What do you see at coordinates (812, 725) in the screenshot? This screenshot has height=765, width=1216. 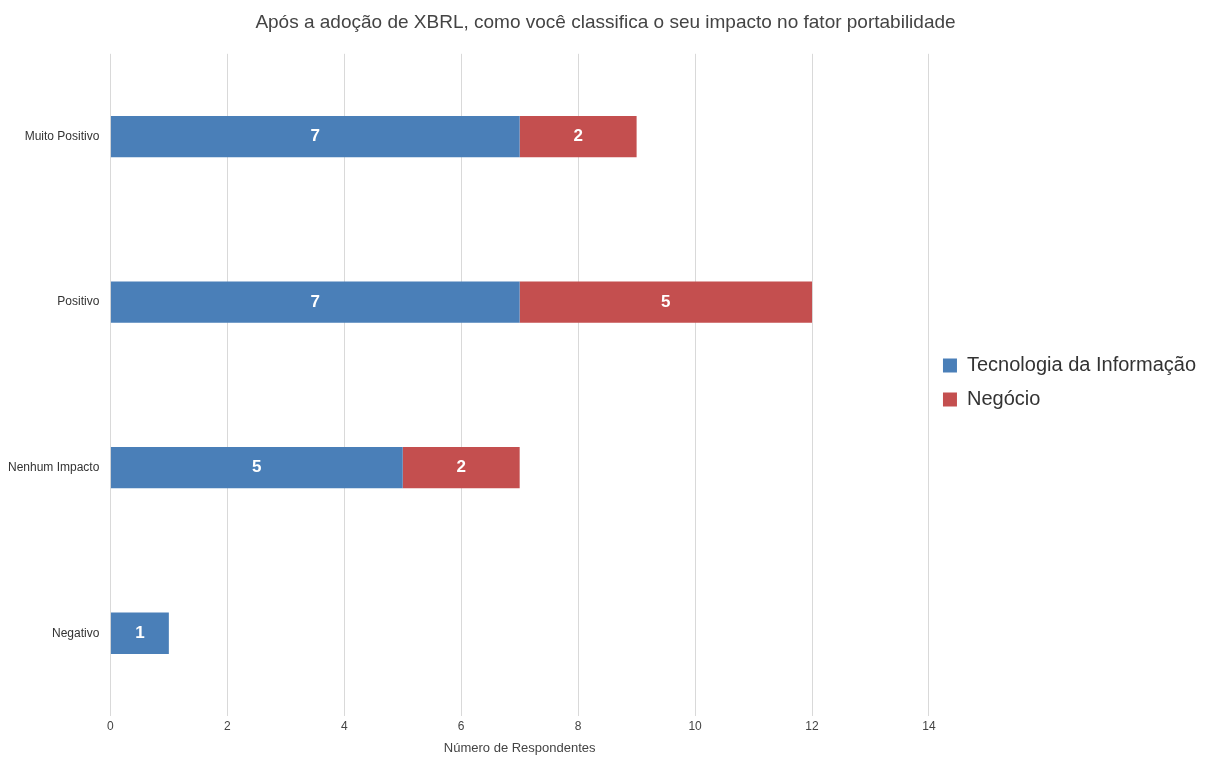 I see `x-tick-label: 12` at bounding box center [812, 725].